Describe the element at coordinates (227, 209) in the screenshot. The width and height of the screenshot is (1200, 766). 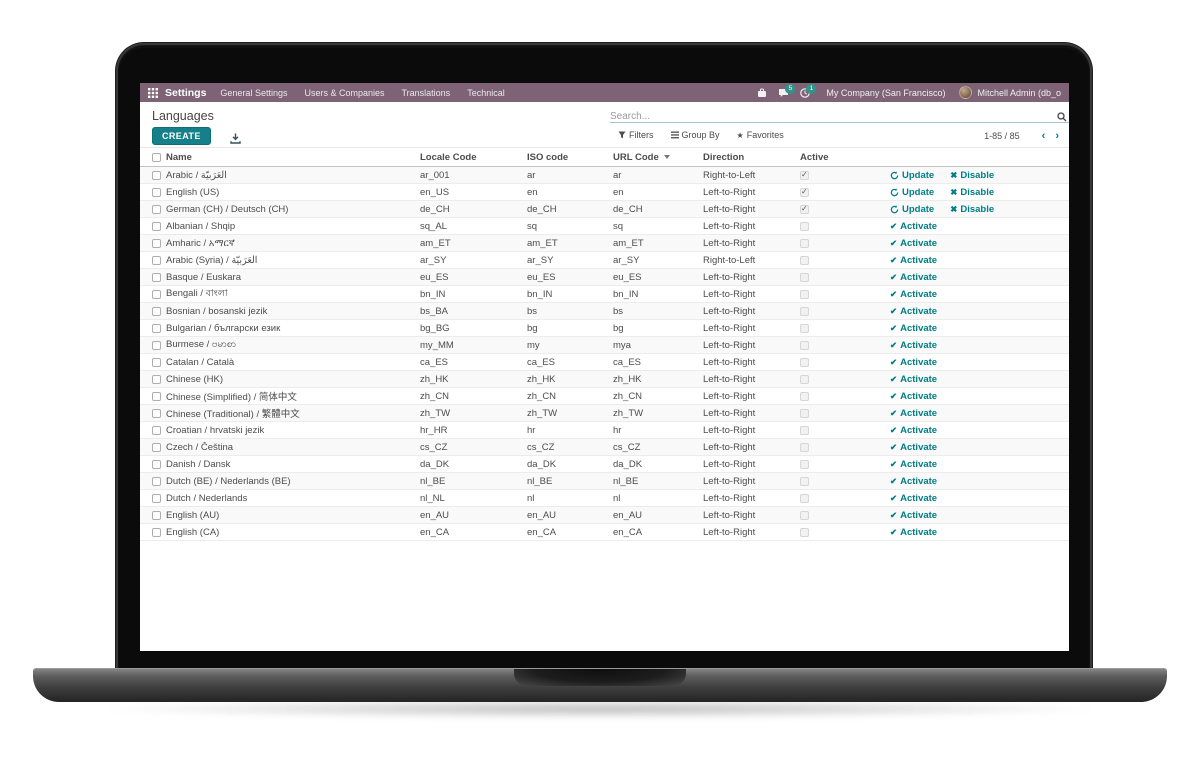
I see `language-name: German (CH) / Deutsch (CH)` at that location.